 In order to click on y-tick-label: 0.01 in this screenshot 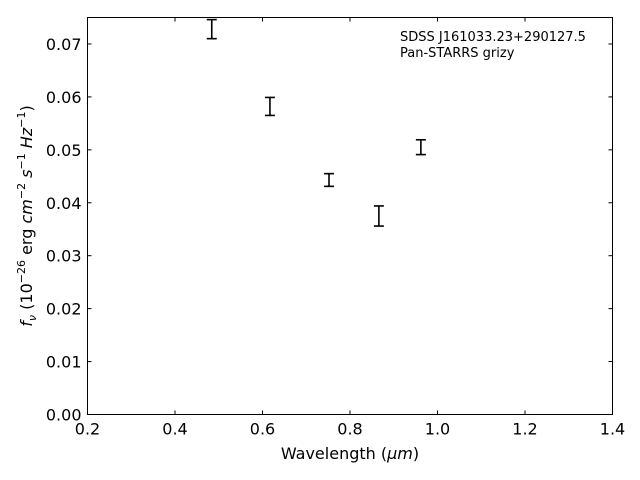, I will do `click(64, 362)`.